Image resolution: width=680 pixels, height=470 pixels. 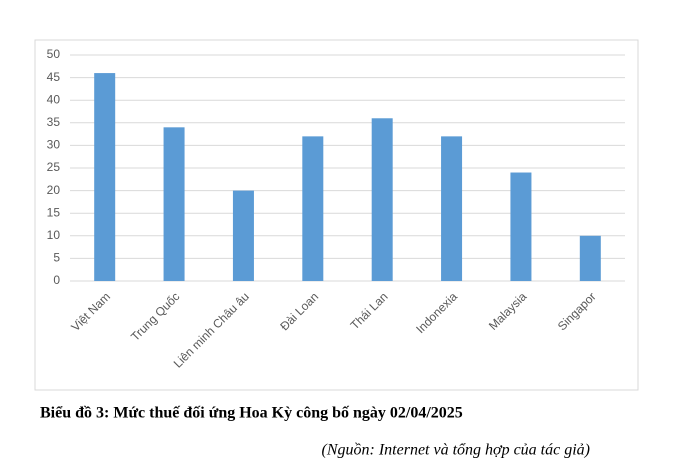 I want to click on y-tick-label: 30, so click(x=54, y=145).